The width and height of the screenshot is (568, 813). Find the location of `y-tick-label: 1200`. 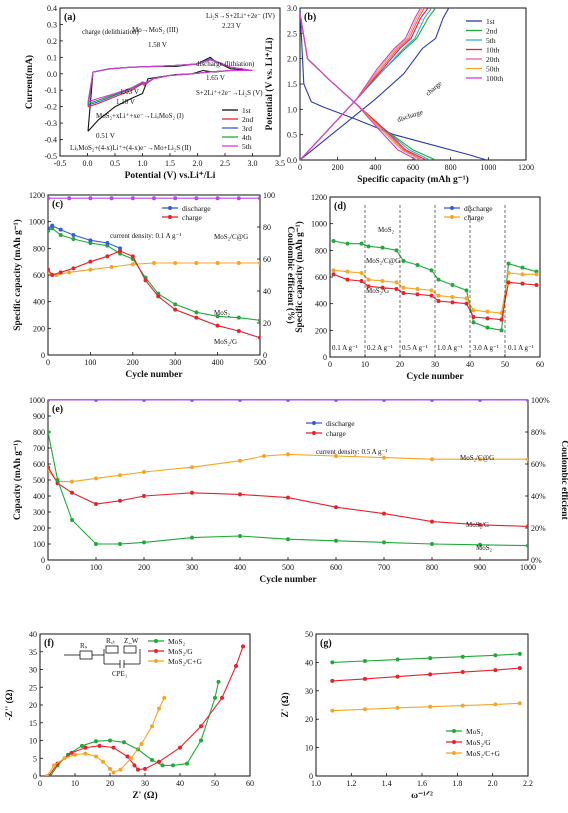

y-tick-label: 1200 is located at coordinates (319, 197).